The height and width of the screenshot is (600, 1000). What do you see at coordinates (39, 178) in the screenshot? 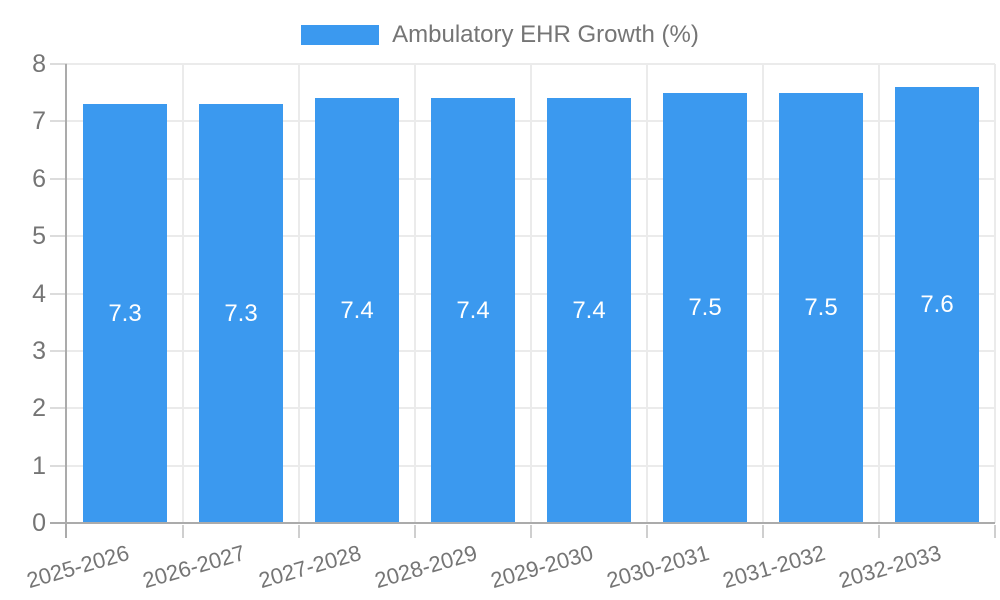
I see `y-tick-label: 6` at bounding box center [39, 178].